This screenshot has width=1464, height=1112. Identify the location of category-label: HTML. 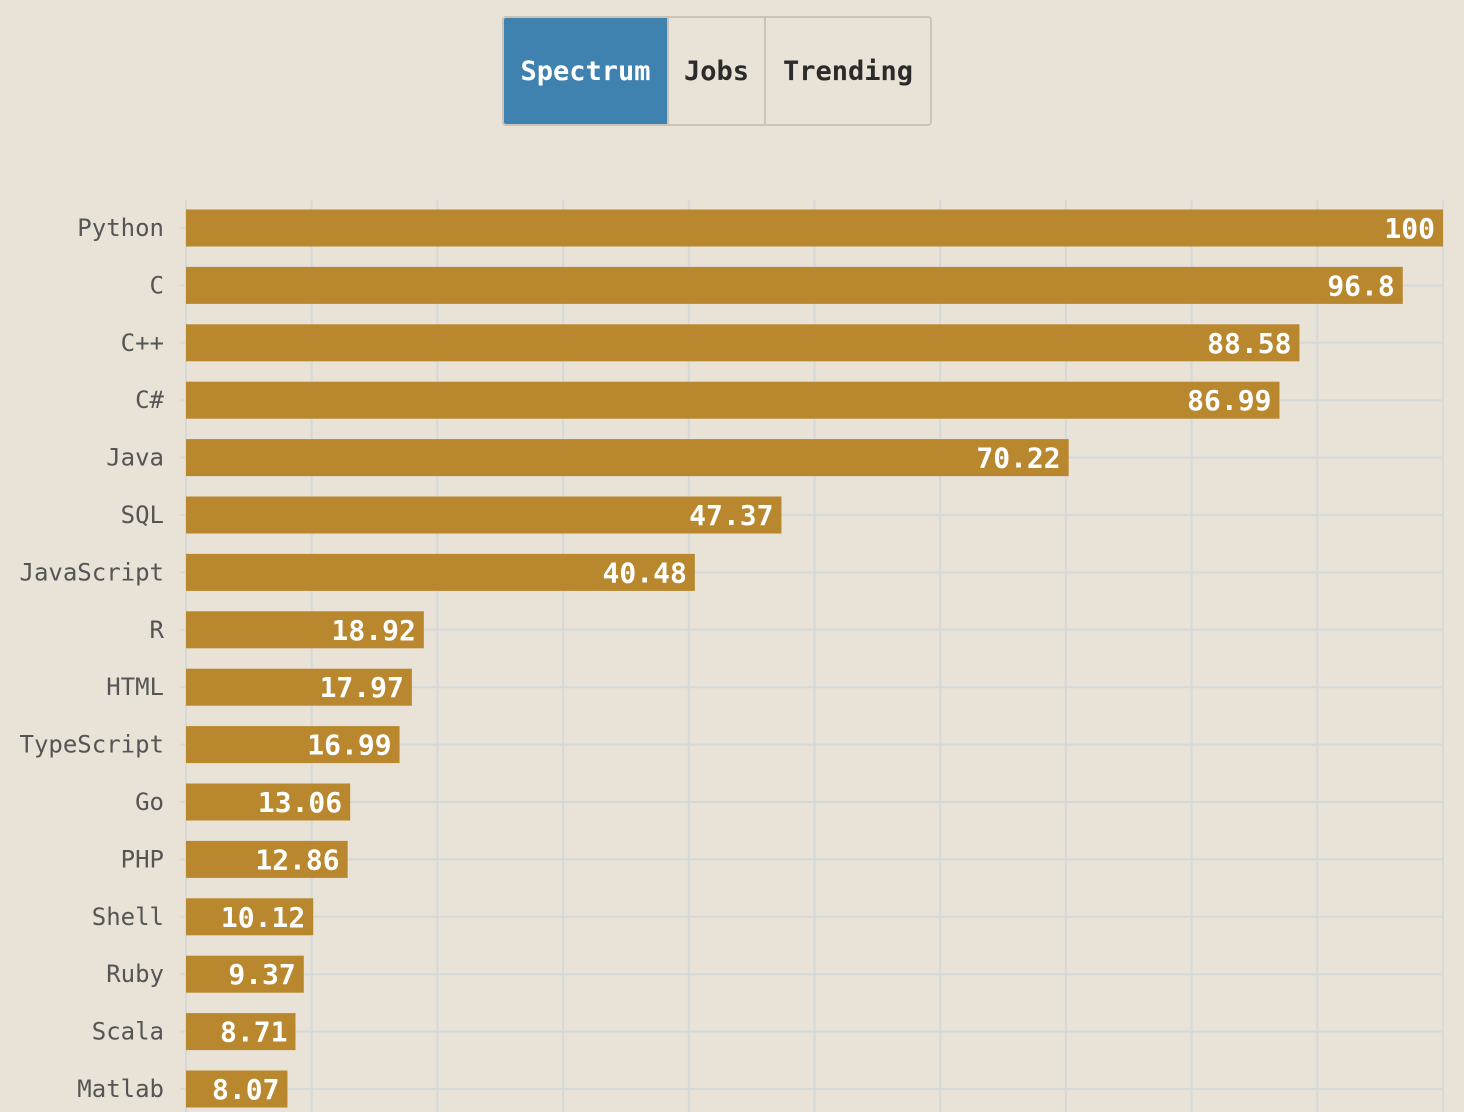
(135, 687).